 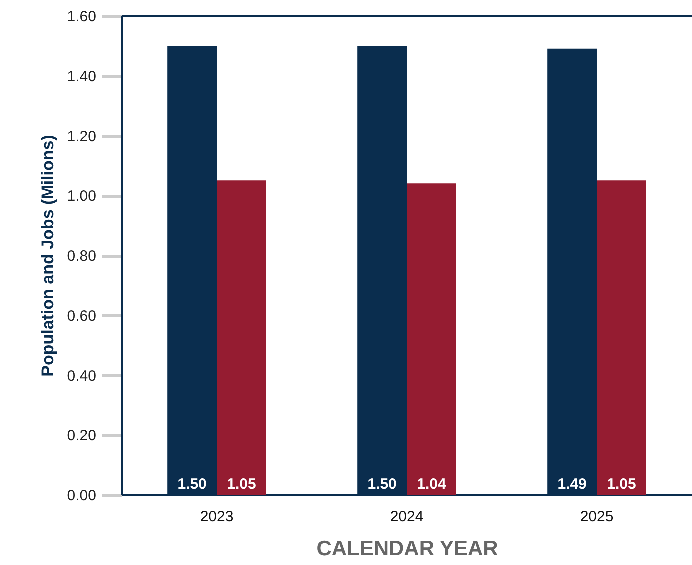 I want to click on y-tick-label: 0.80, so click(x=81, y=256).